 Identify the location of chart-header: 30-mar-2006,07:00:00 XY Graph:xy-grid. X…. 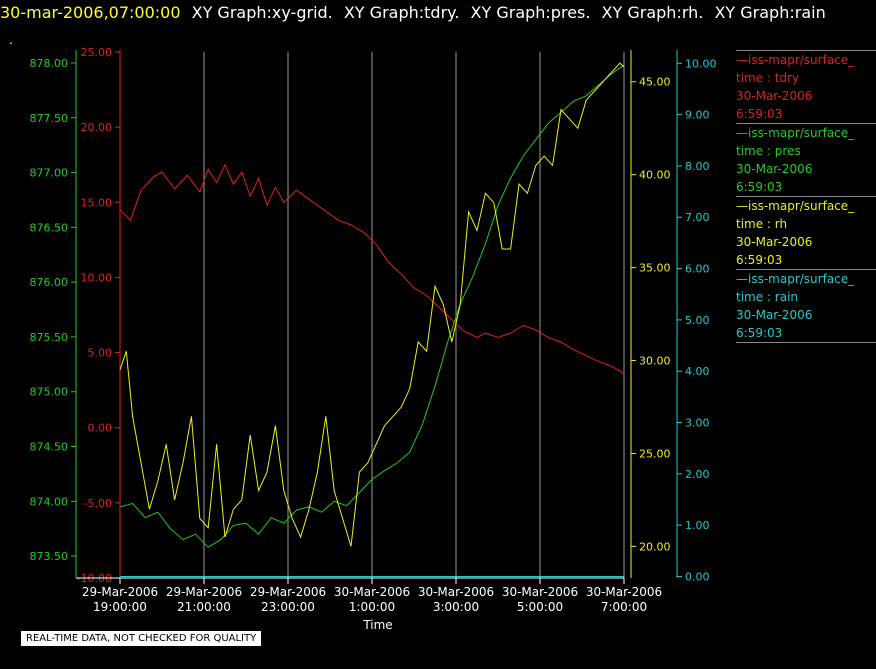
(438, 14).